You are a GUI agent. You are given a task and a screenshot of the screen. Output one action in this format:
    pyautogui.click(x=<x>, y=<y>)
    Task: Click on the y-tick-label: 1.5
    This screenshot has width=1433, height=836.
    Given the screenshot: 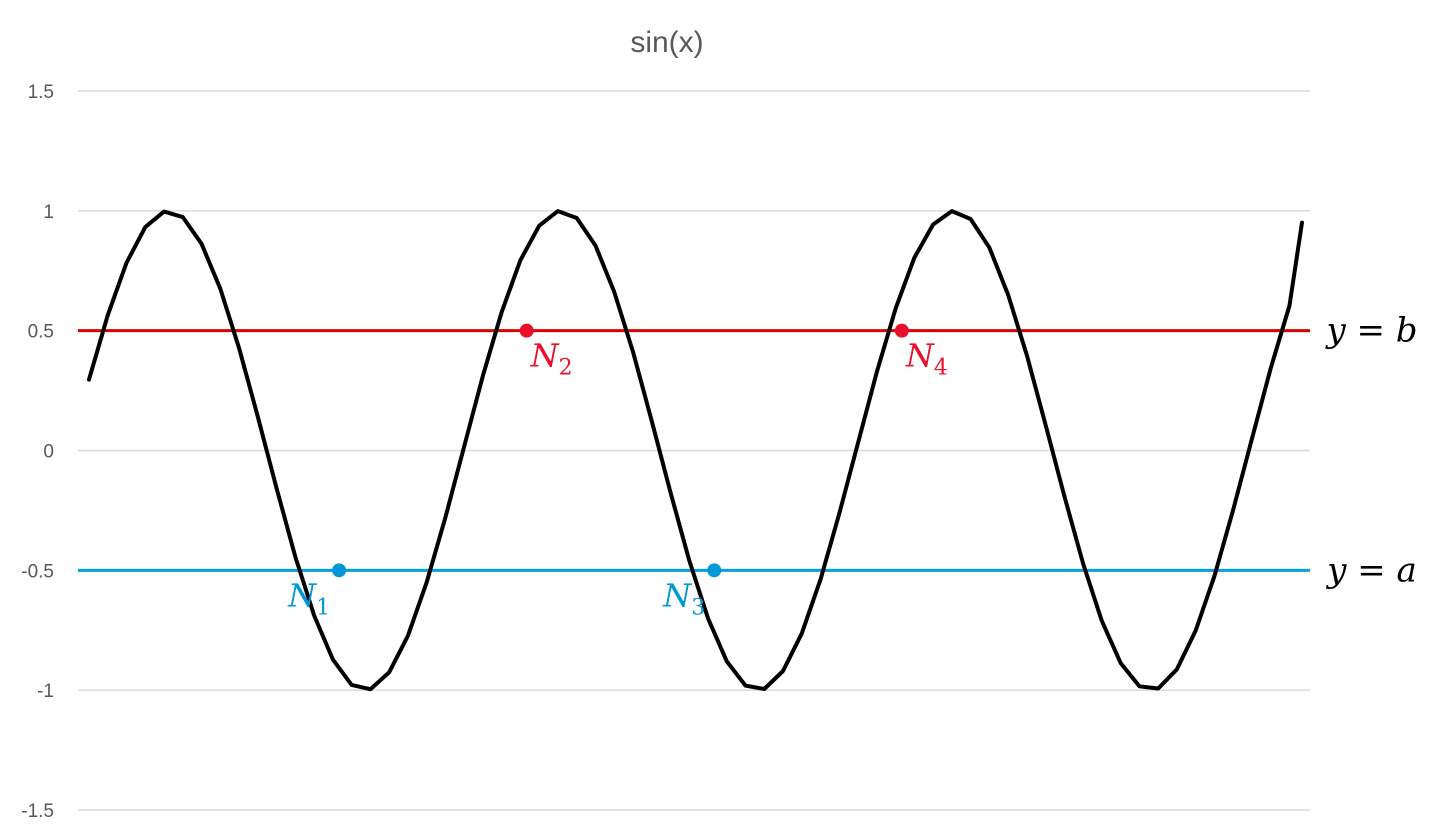 What is the action you would take?
    pyautogui.click(x=41, y=92)
    